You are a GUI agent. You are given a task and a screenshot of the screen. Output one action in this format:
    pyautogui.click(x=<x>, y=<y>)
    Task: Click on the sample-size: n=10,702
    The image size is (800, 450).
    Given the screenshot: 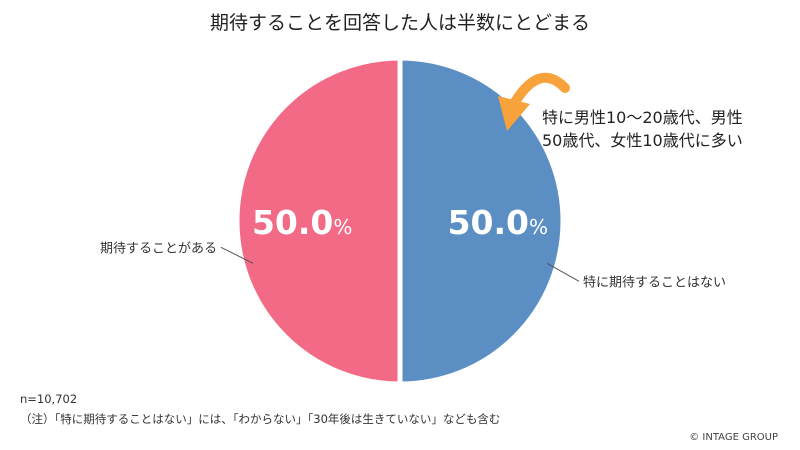 What is the action you would take?
    pyautogui.click(x=49, y=399)
    